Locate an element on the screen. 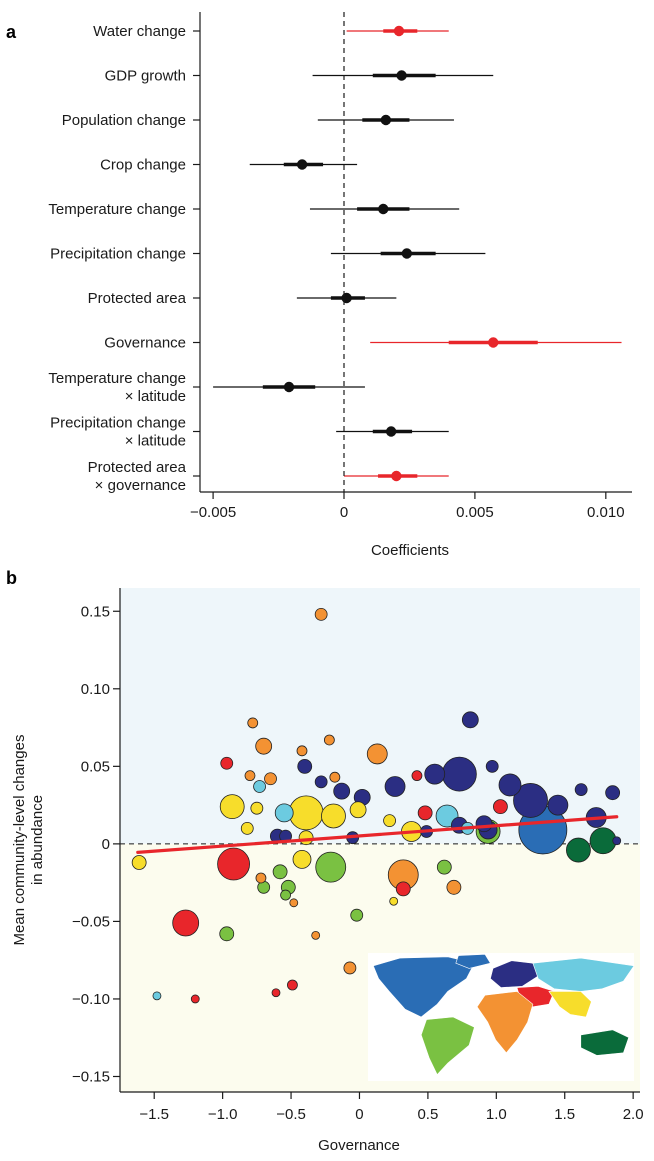  forest-x-ticks: −0.005 0 0.005 0.010 is located at coordinates (407, 506).